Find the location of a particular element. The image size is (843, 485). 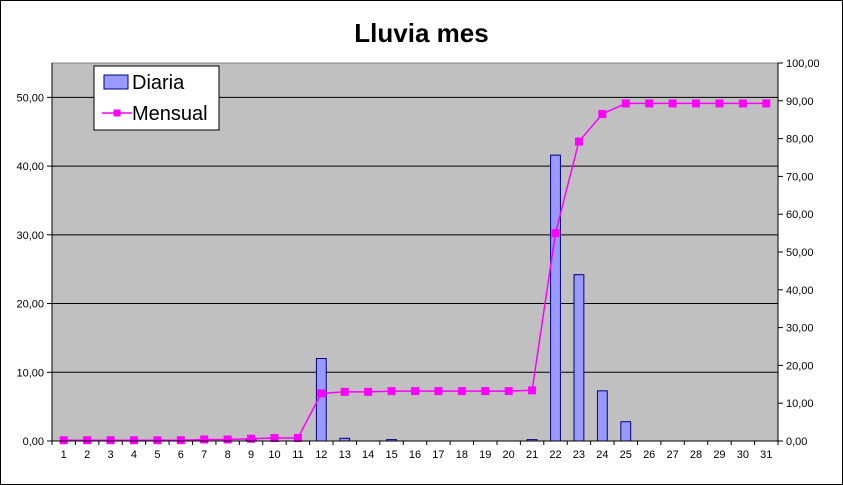

x-tick-label: 24 is located at coordinates (602, 455).